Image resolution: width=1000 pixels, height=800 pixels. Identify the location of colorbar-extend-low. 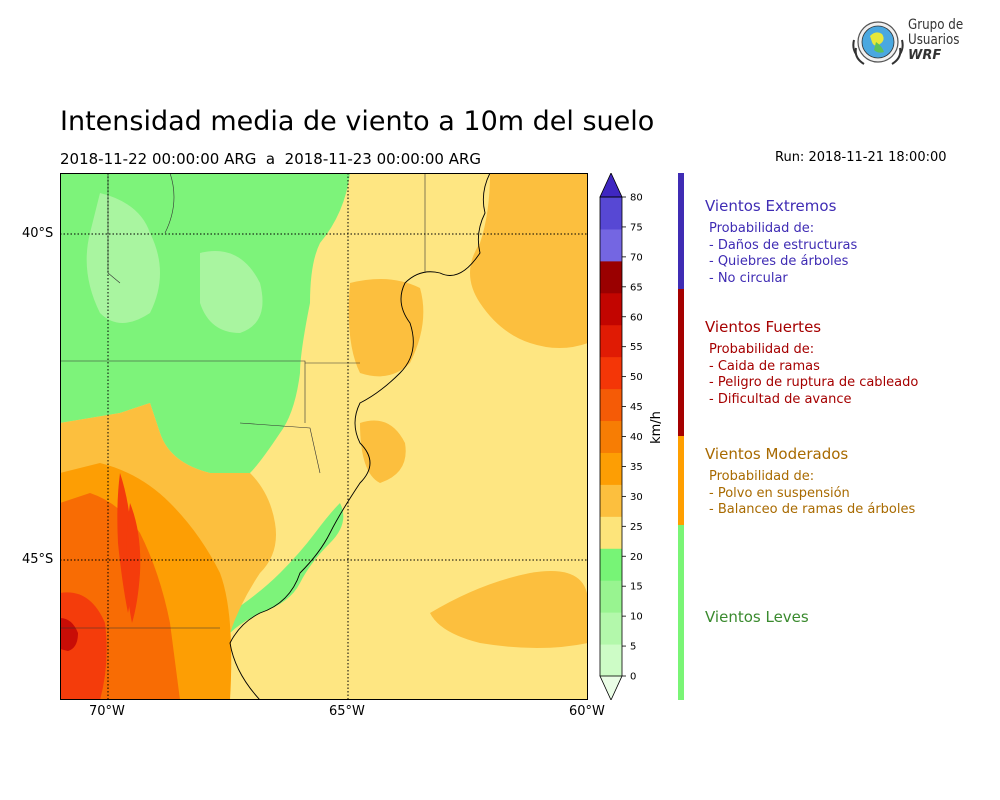
(611, 687).